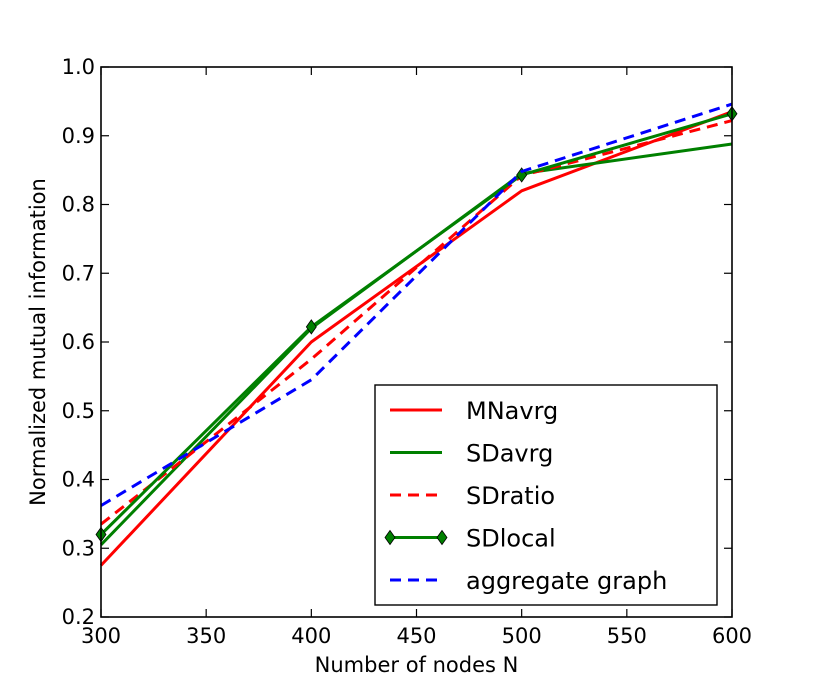  What do you see at coordinates (78, 342) in the screenshot?
I see `y-tick-label: 0.6` at bounding box center [78, 342].